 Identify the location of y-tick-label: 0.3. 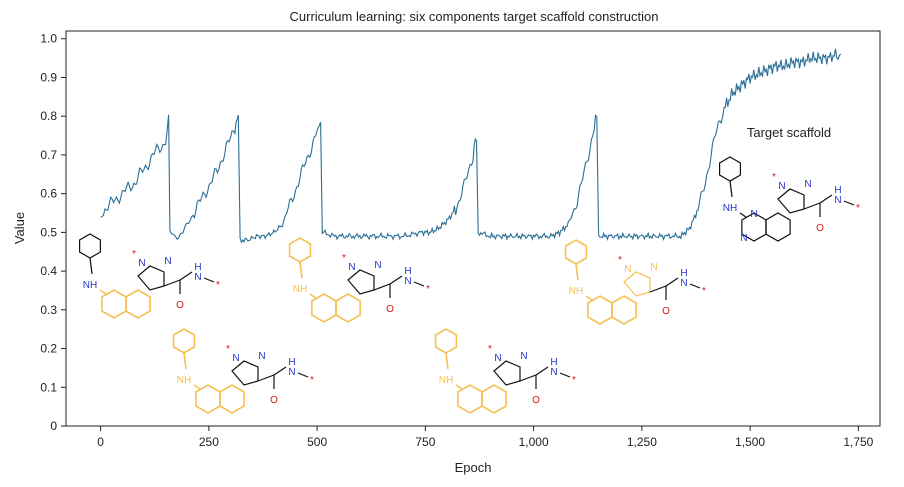
(48, 310).